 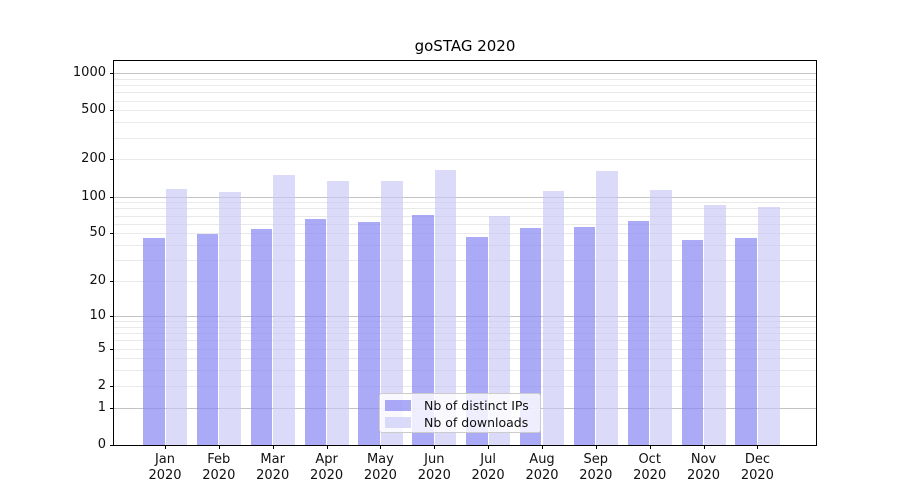 I want to click on x-tick-label: Sep 2020, so click(x=596, y=467).